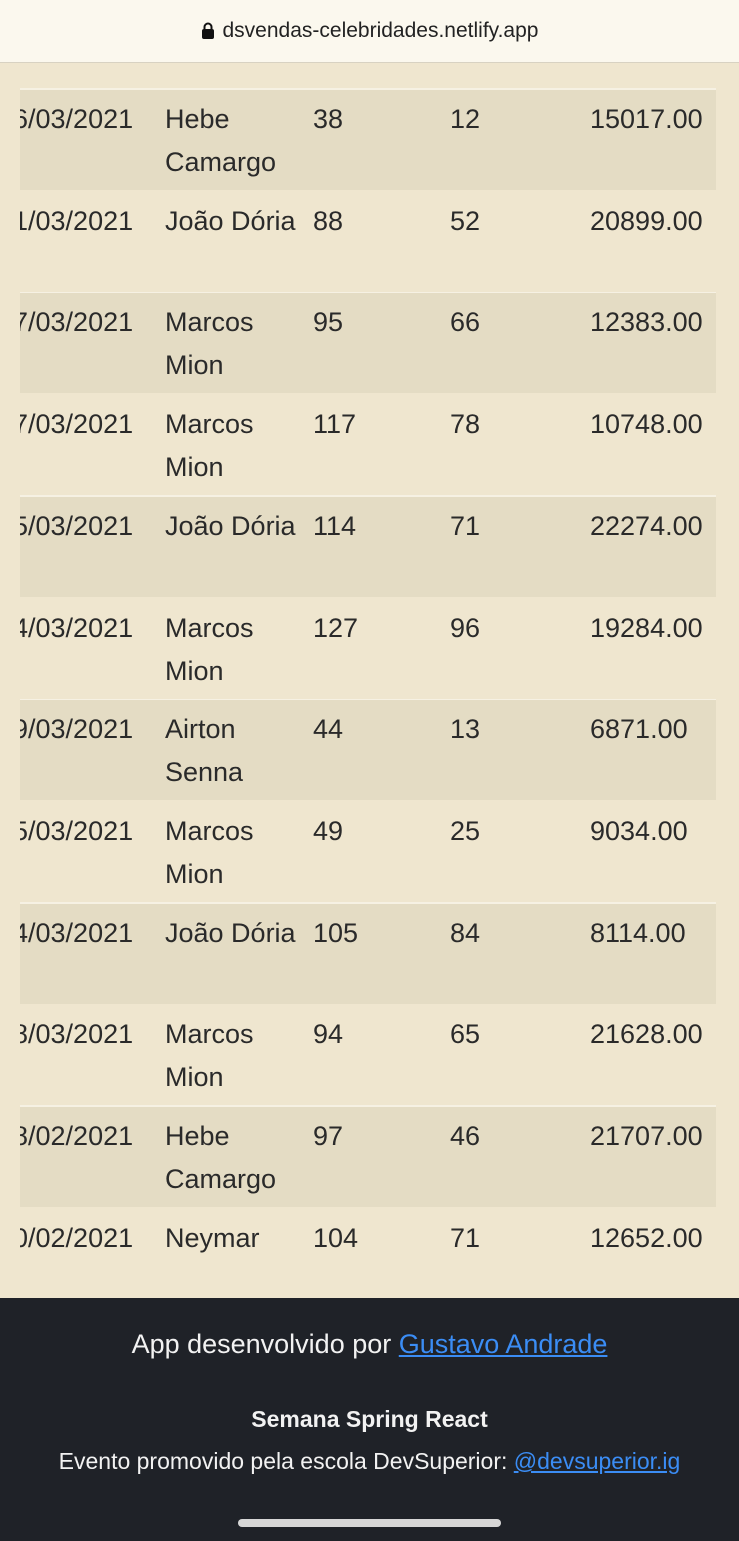 The width and height of the screenshot is (739, 1541). What do you see at coordinates (465, 932) in the screenshot?
I see `deals: 84` at bounding box center [465, 932].